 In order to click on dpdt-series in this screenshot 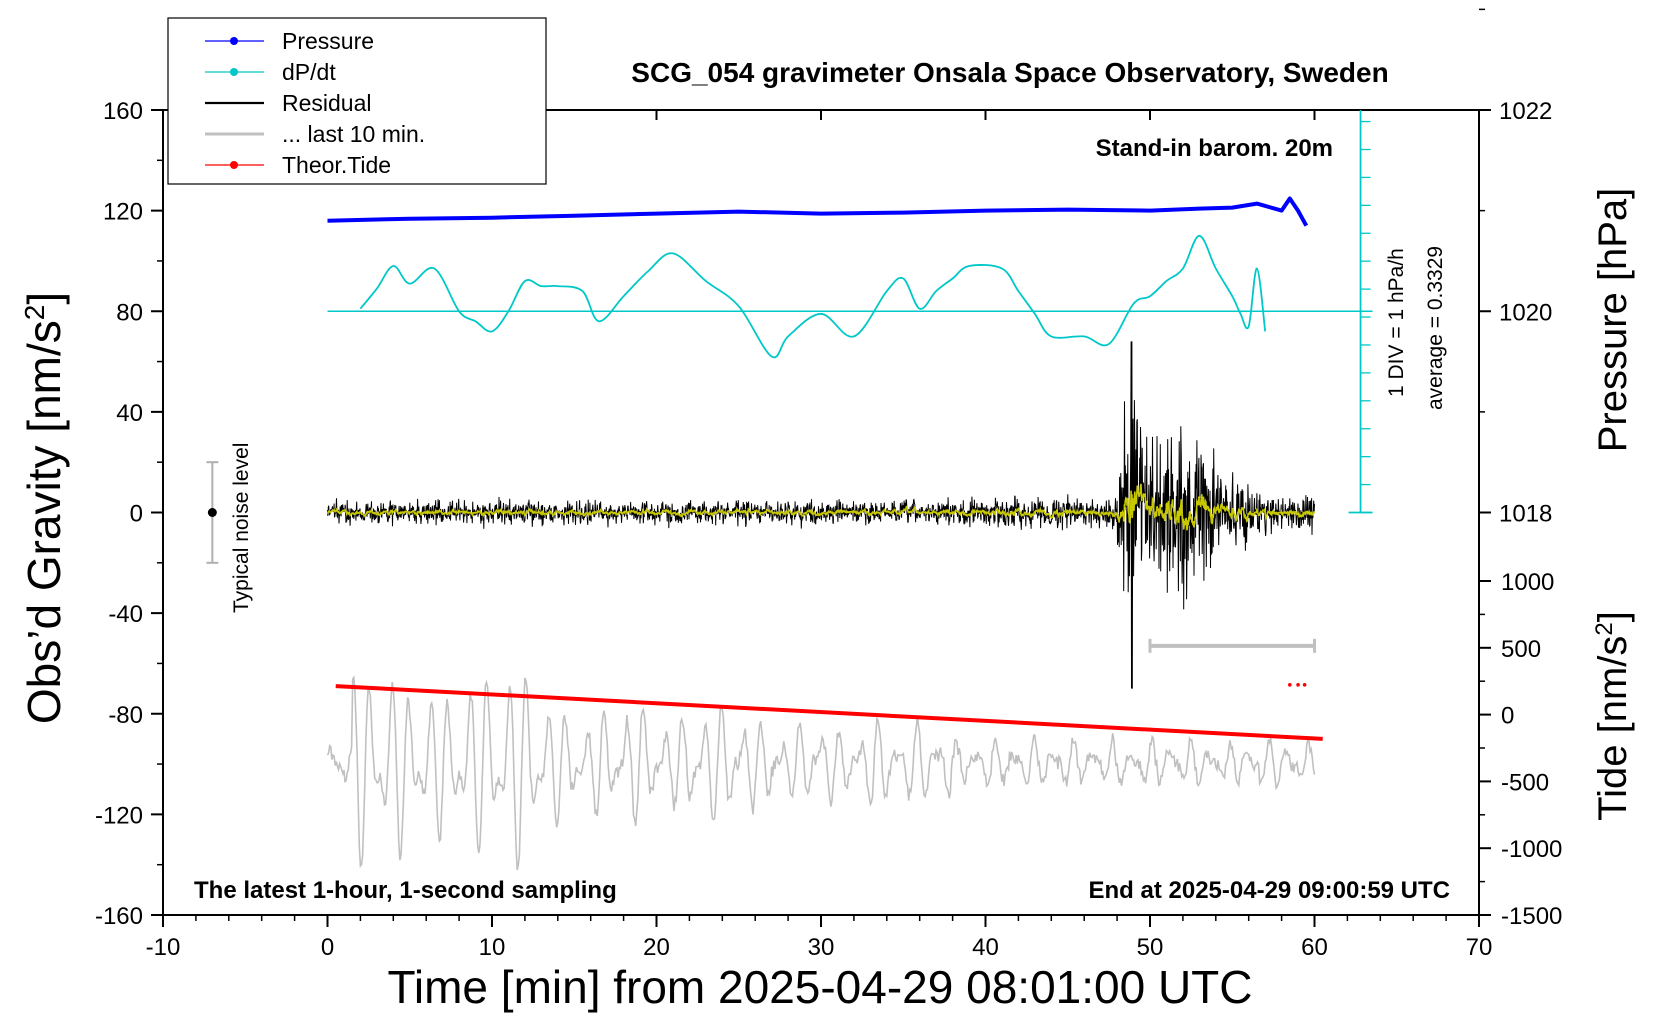, I will do `click(813, 296)`.